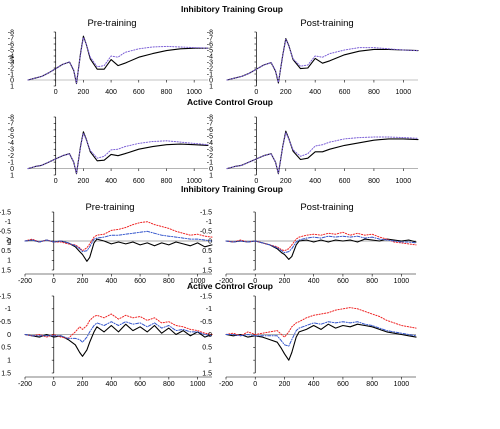  I want to click on chart-diff-active-post: -1.5 -1 -0.5 0 0.5 1 1.5 -200 0 200 400 600 800 1000, so click(308, 340).